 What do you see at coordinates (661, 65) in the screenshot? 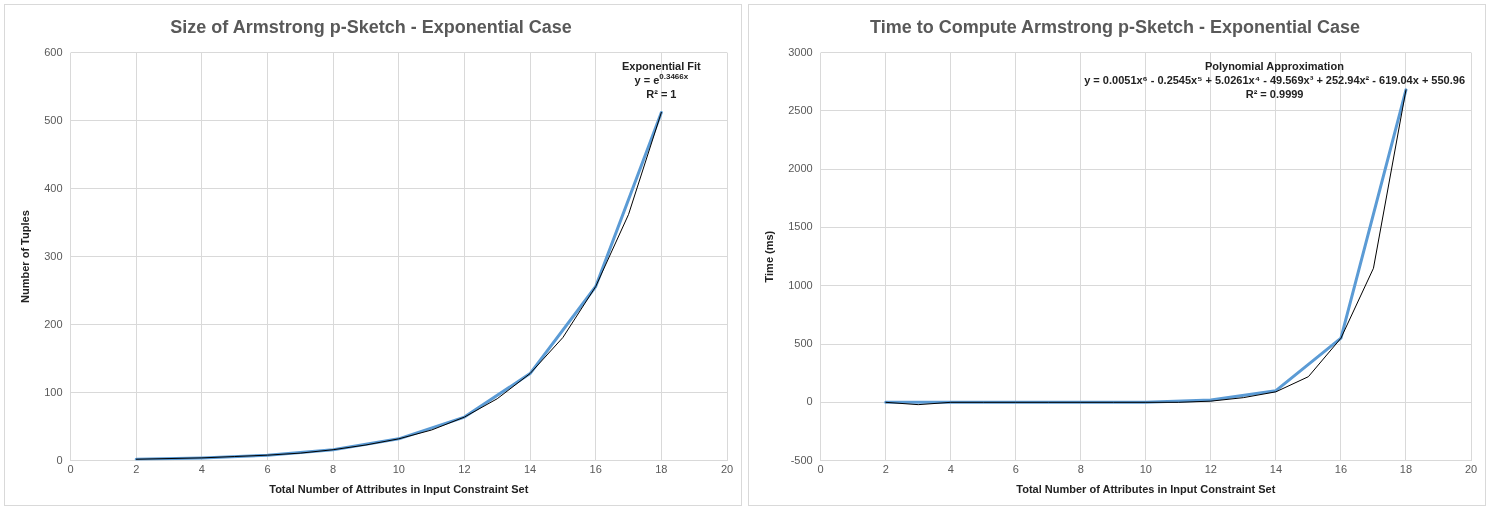
I see `annotation: Exponential Fit` at bounding box center [661, 65].